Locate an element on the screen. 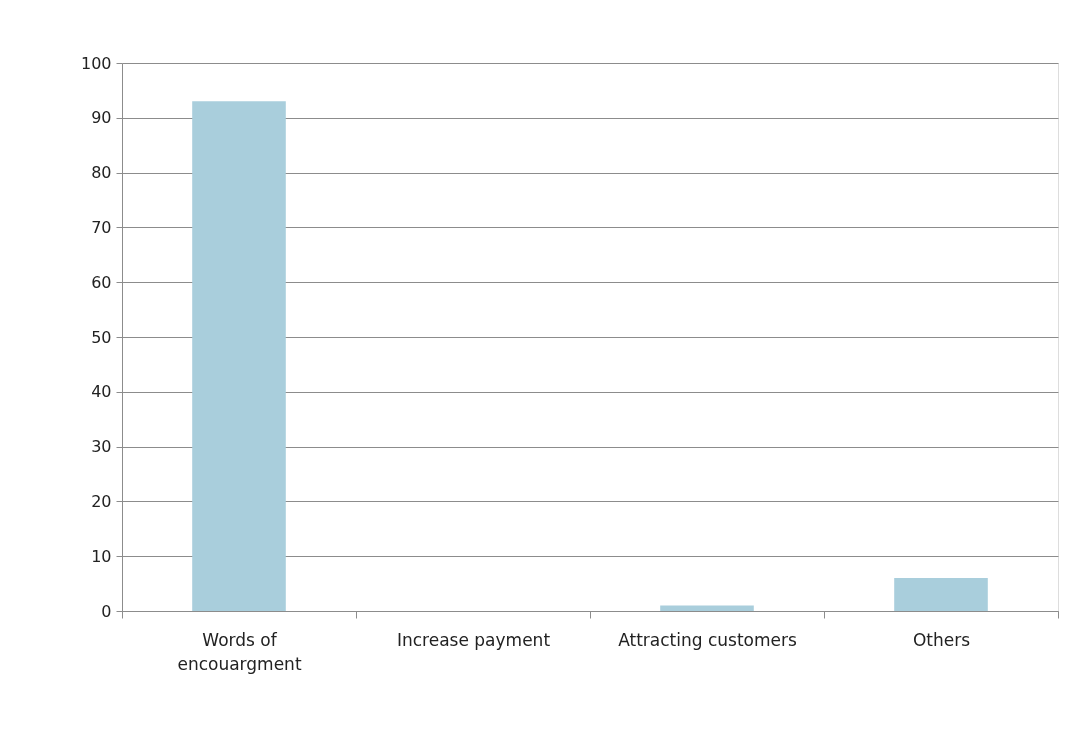 The height and width of the screenshot is (740, 1074). y-tick-label: 90 is located at coordinates (101, 118).